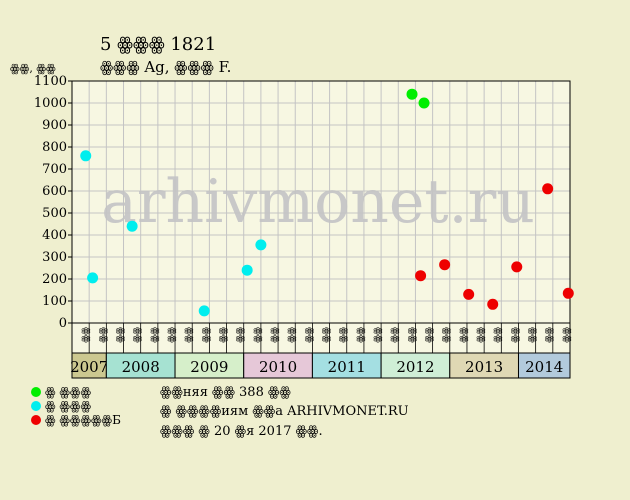  I want to click on y-axis-ticks: 0 100 200 300 400 500 600 700 800 900 1000 1100, so click(53, 202).